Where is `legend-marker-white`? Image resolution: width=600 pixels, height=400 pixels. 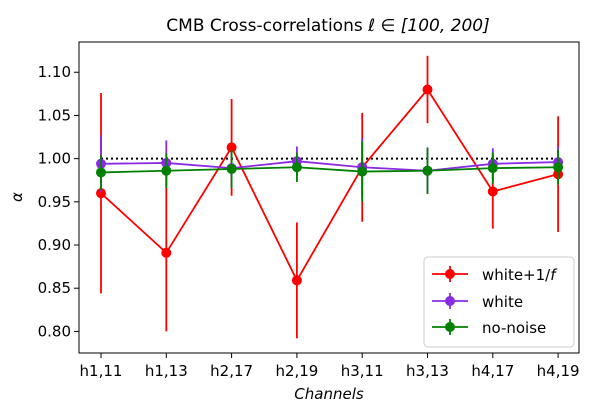
legend-marker-white is located at coordinates (450, 301).